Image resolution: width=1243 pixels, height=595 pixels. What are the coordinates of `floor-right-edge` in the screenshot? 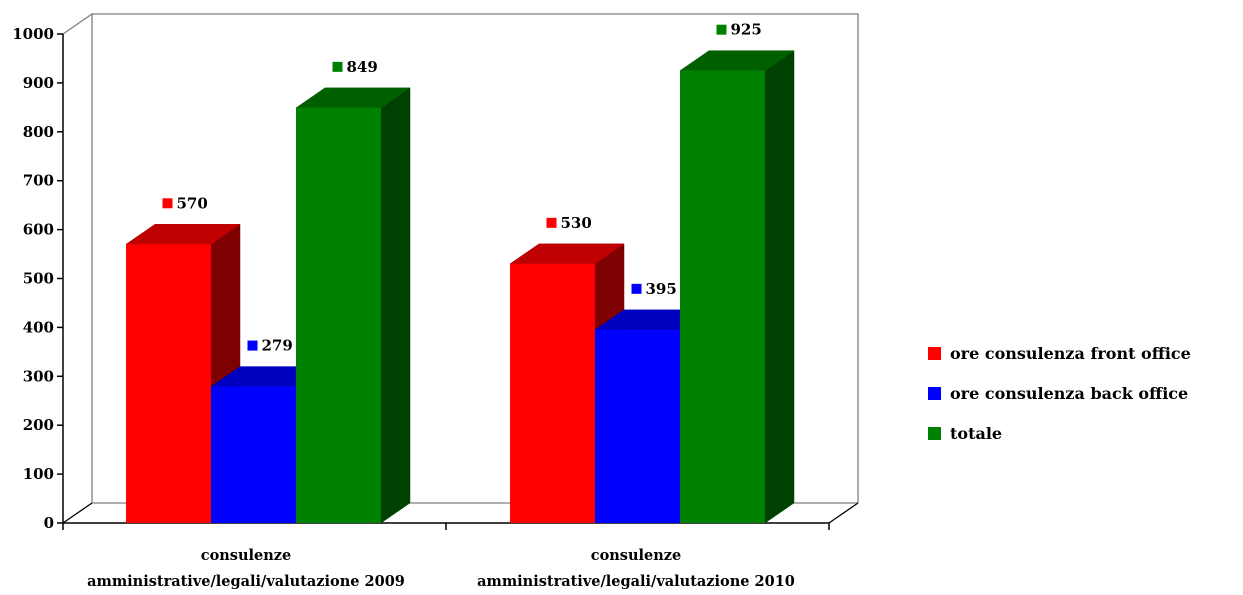 It's located at (843, 513).